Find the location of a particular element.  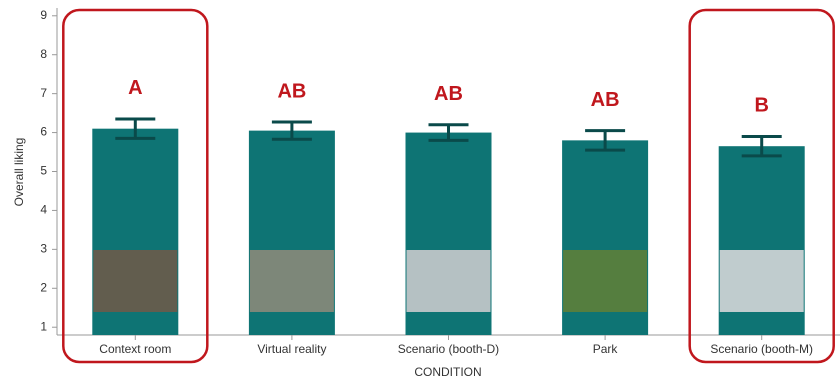

y-tick-label: 9 is located at coordinates (43, 15).